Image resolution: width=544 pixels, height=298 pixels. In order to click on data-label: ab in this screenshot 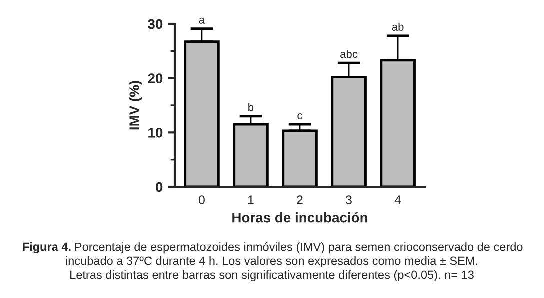, I will do `click(398, 26)`.